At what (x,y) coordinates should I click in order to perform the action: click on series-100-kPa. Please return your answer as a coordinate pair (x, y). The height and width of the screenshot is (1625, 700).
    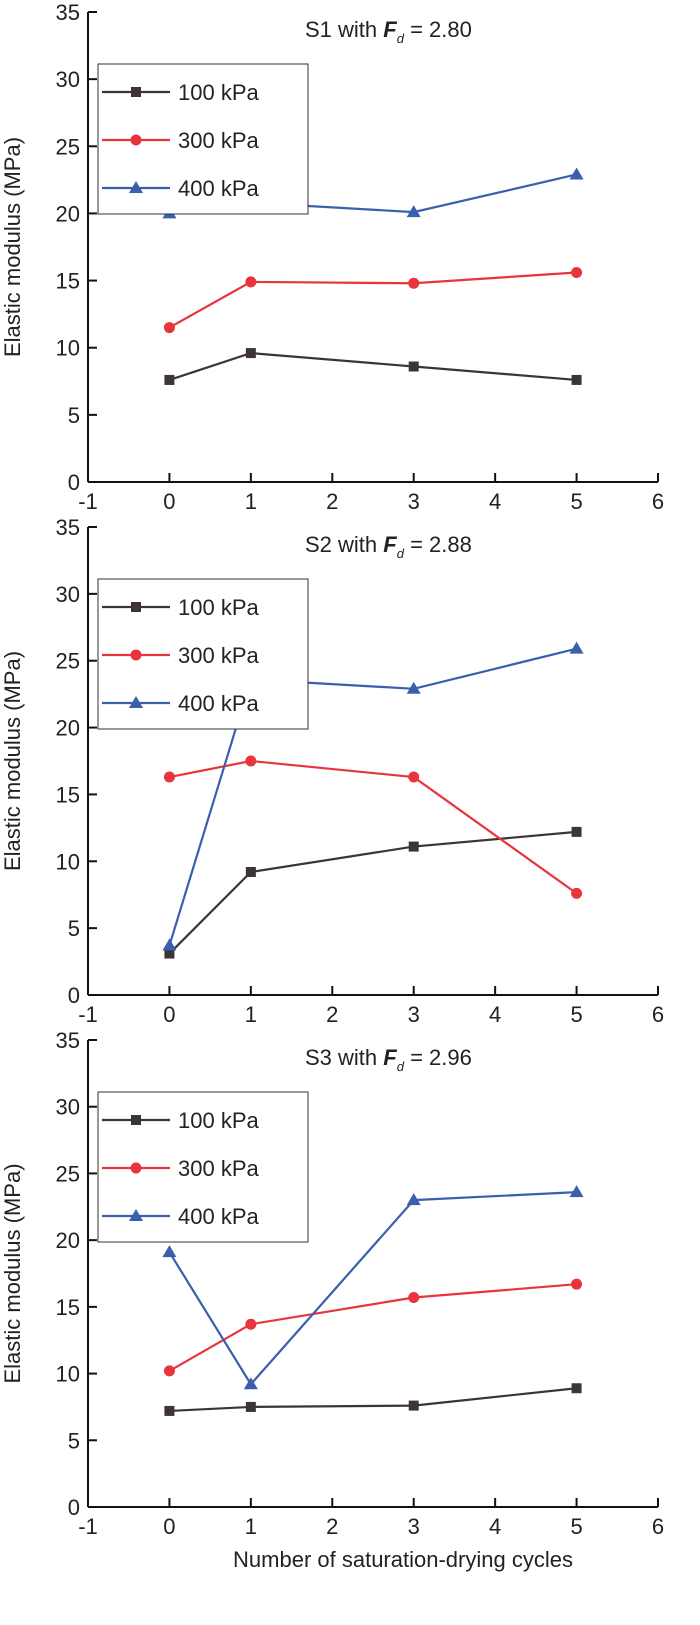
    Looking at the image, I should click on (373, 366).